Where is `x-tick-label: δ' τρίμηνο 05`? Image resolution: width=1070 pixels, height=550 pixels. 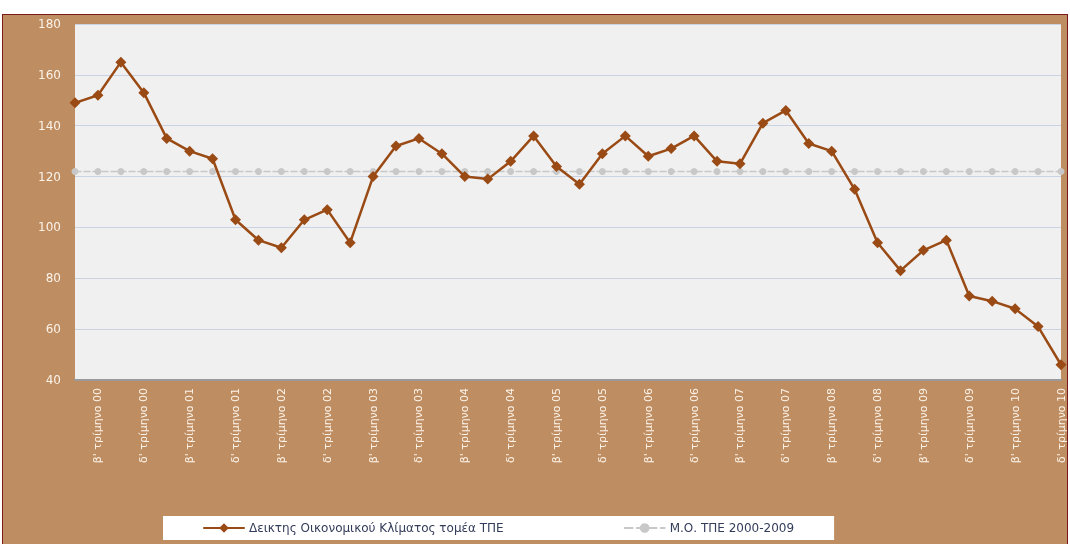 x-tick-label: δ' τρίμηνο 05 is located at coordinates (602, 425).